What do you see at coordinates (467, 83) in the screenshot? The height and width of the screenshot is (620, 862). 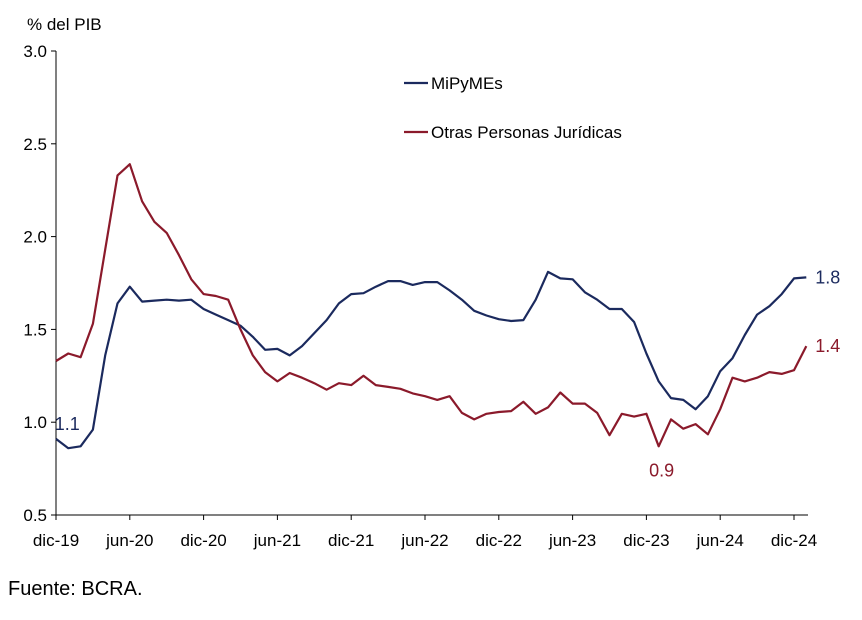 I see `legend-label: MiPyMEs` at bounding box center [467, 83].